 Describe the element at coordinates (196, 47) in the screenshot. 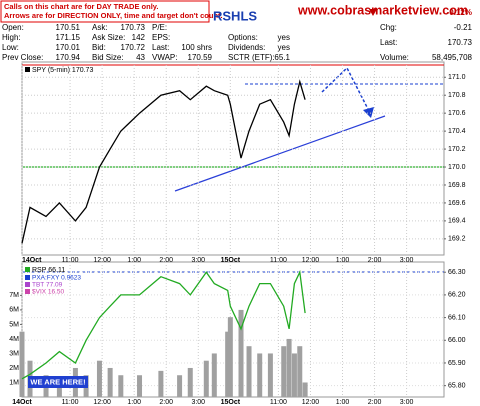

I see `quote-value: 100 shrs` at that location.